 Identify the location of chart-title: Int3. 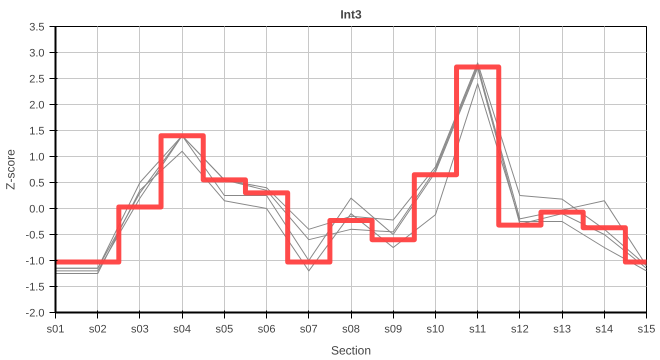
(351, 15).